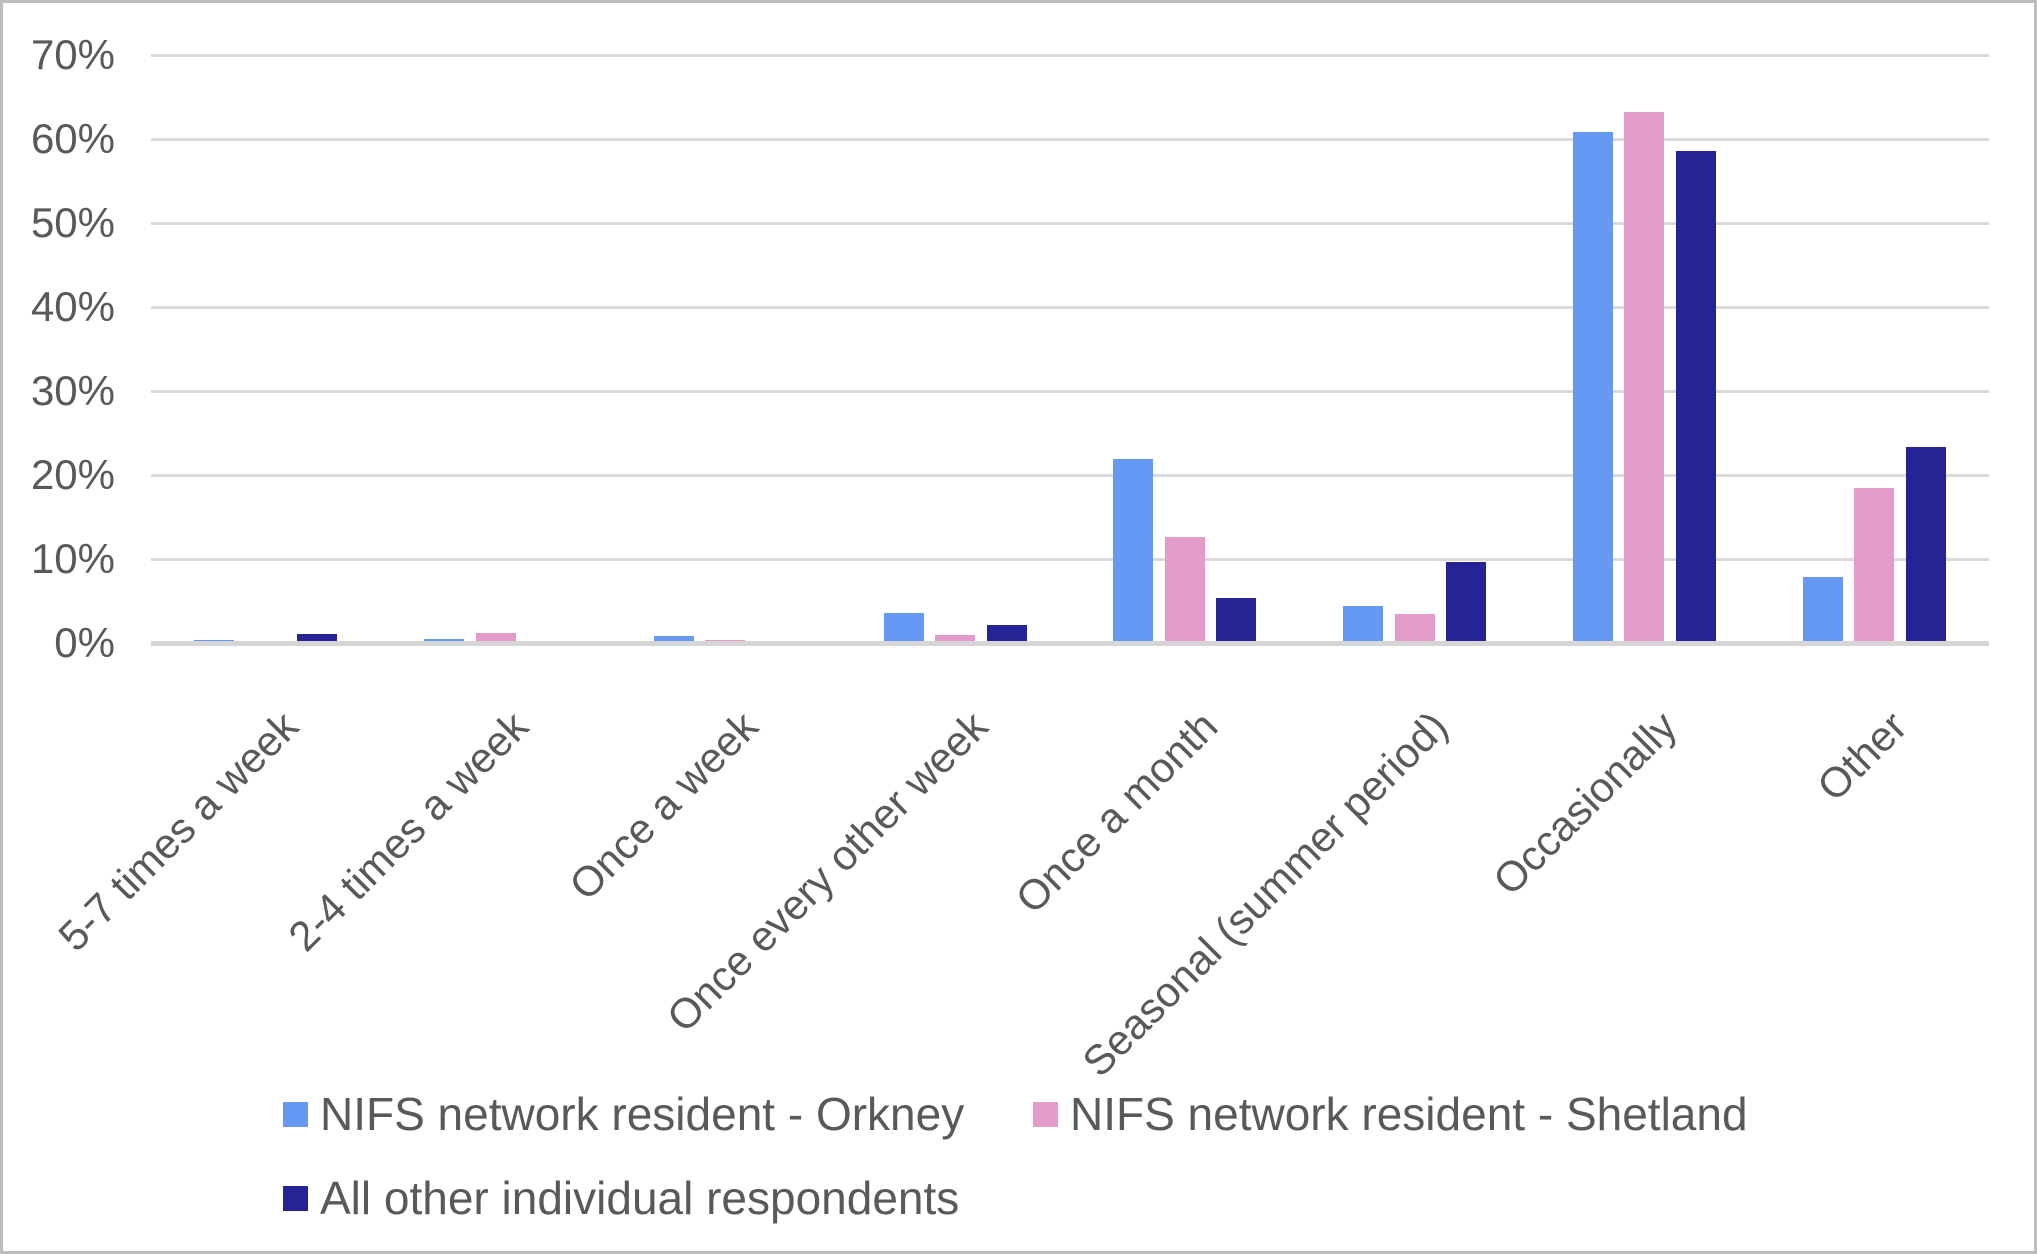 The image size is (2037, 1254). Describe the element at coordinates (444, 640) in the screenshot. I see `bar-orkney-cat1` at that location.